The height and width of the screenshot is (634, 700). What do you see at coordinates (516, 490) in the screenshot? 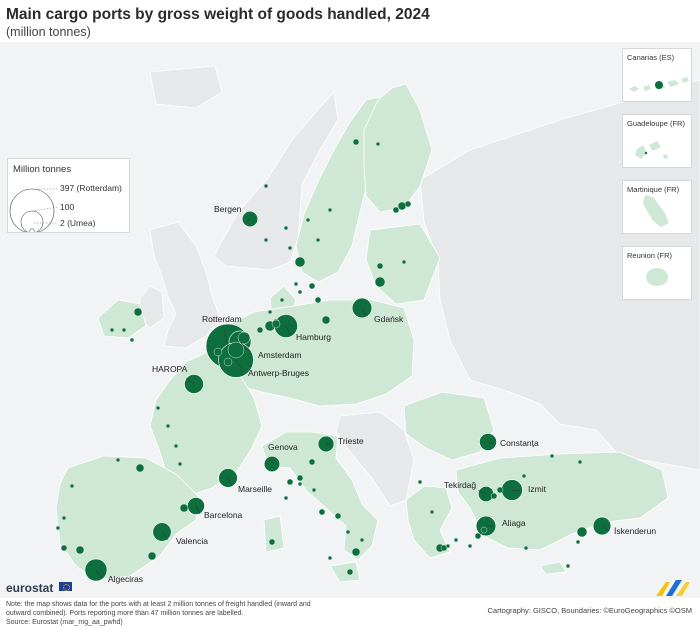
I see `port-leader-izmit` at bounding box center [516, 490].